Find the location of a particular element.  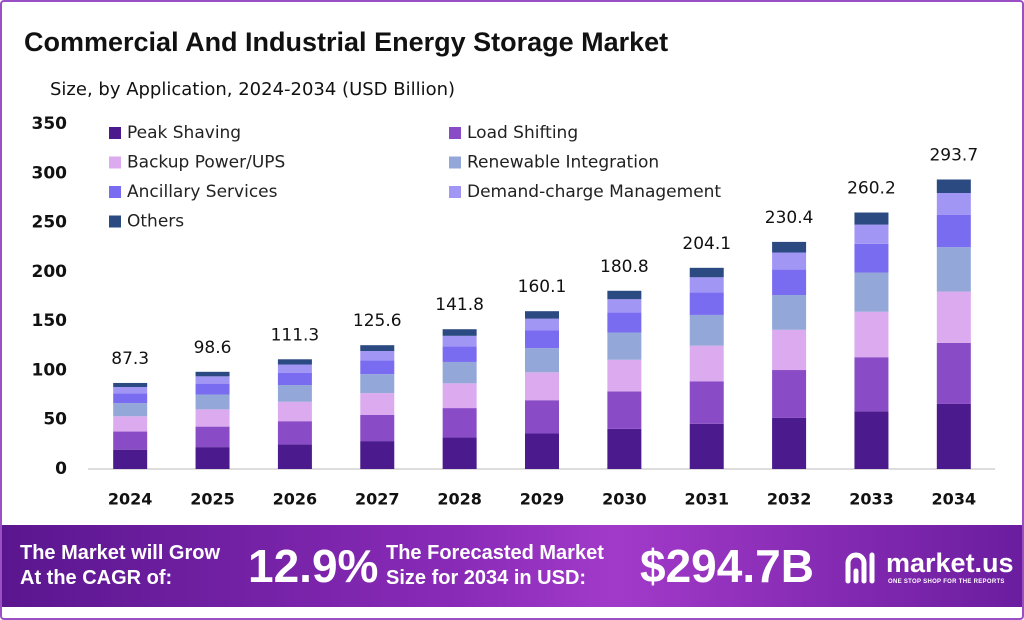

forecast-label-line: The Forecasted Market is located at coordinates (495, 553).